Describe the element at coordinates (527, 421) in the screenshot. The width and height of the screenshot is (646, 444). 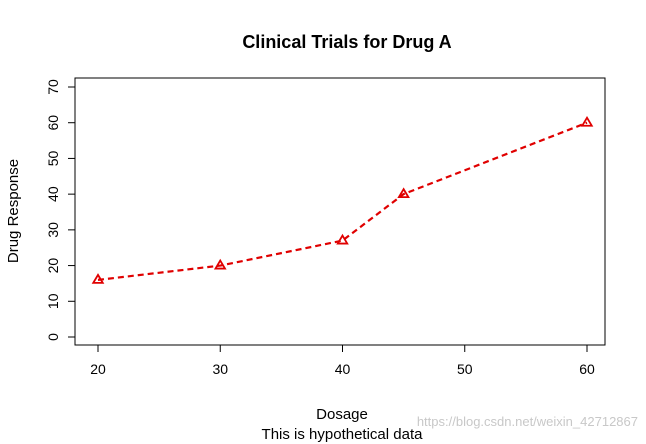
I see `watermark-text: https://blog.csdn.net/weixin_42712867` at that location.